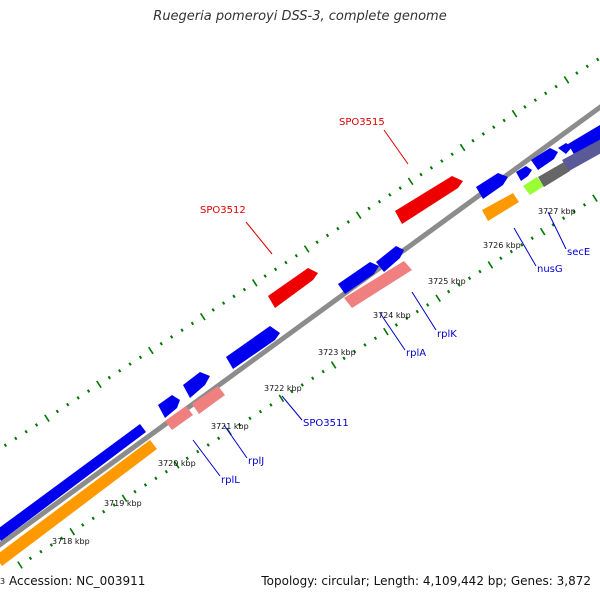 Image resolution: width=600 pixels, height=600 pixels. Describe the element at coordinates (362, 122) in the screenshot. I see `gene-label-spo3515: SPO3515` at that location.